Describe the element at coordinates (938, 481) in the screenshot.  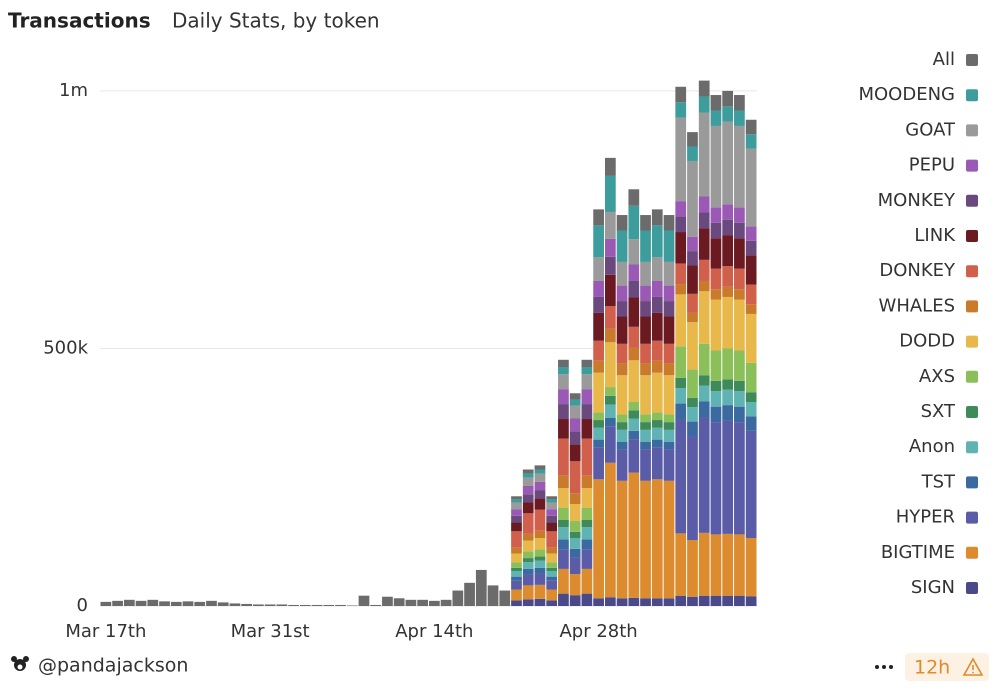
I see `legend-label: TST` at that location.